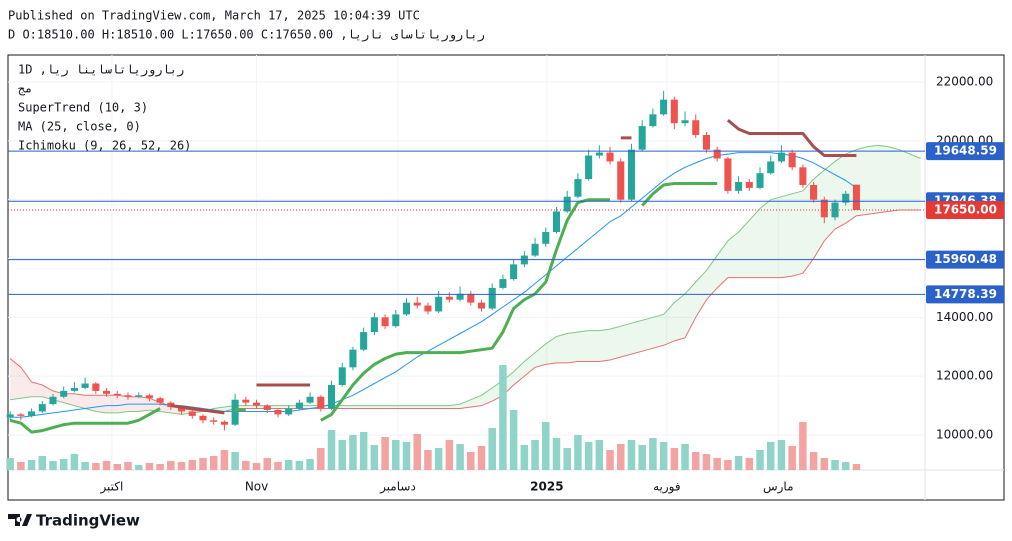  What do you see at coordinates (256, 487) in the screenshot?
I see `x-tick-label: Nov` at bounding box center [256, 487].